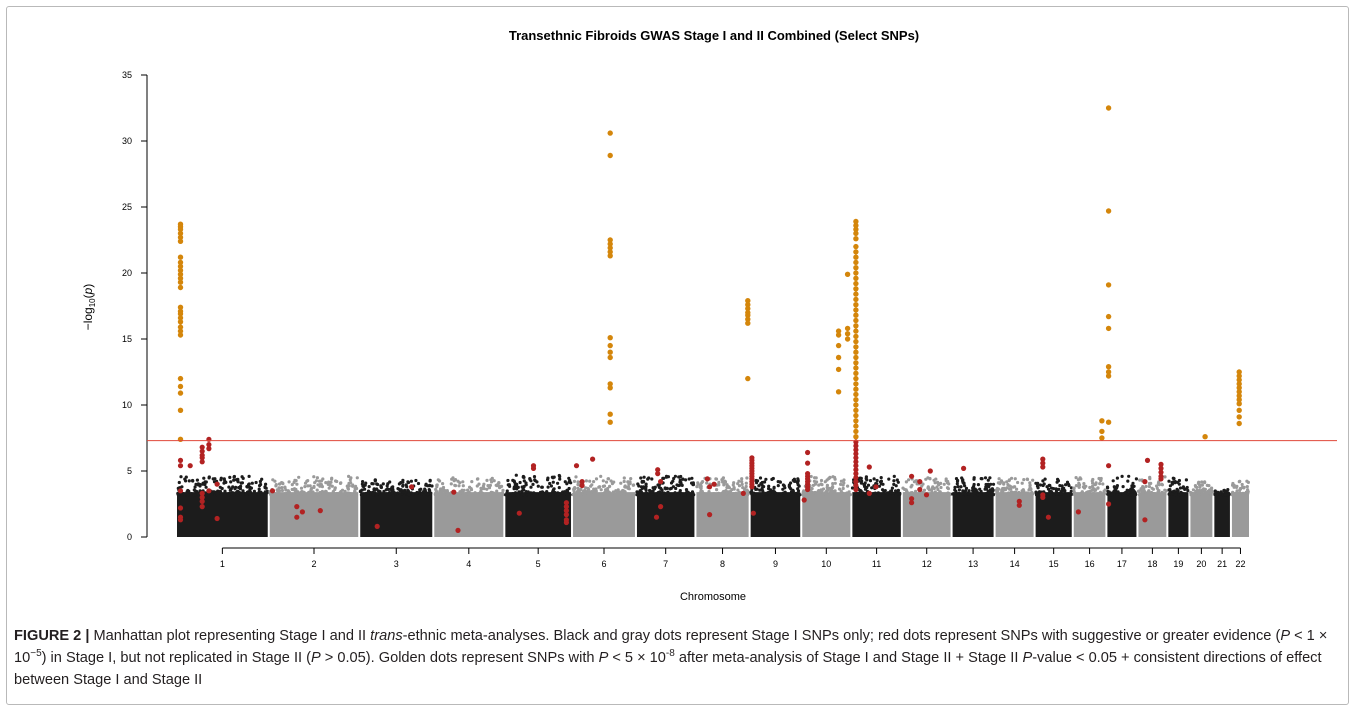 This screenshot has height=711, width=1357. What do you see at coordinates (127, 339) in the screenshot?
I see `y-tick-label: 15` at bounding box center [127, 339].